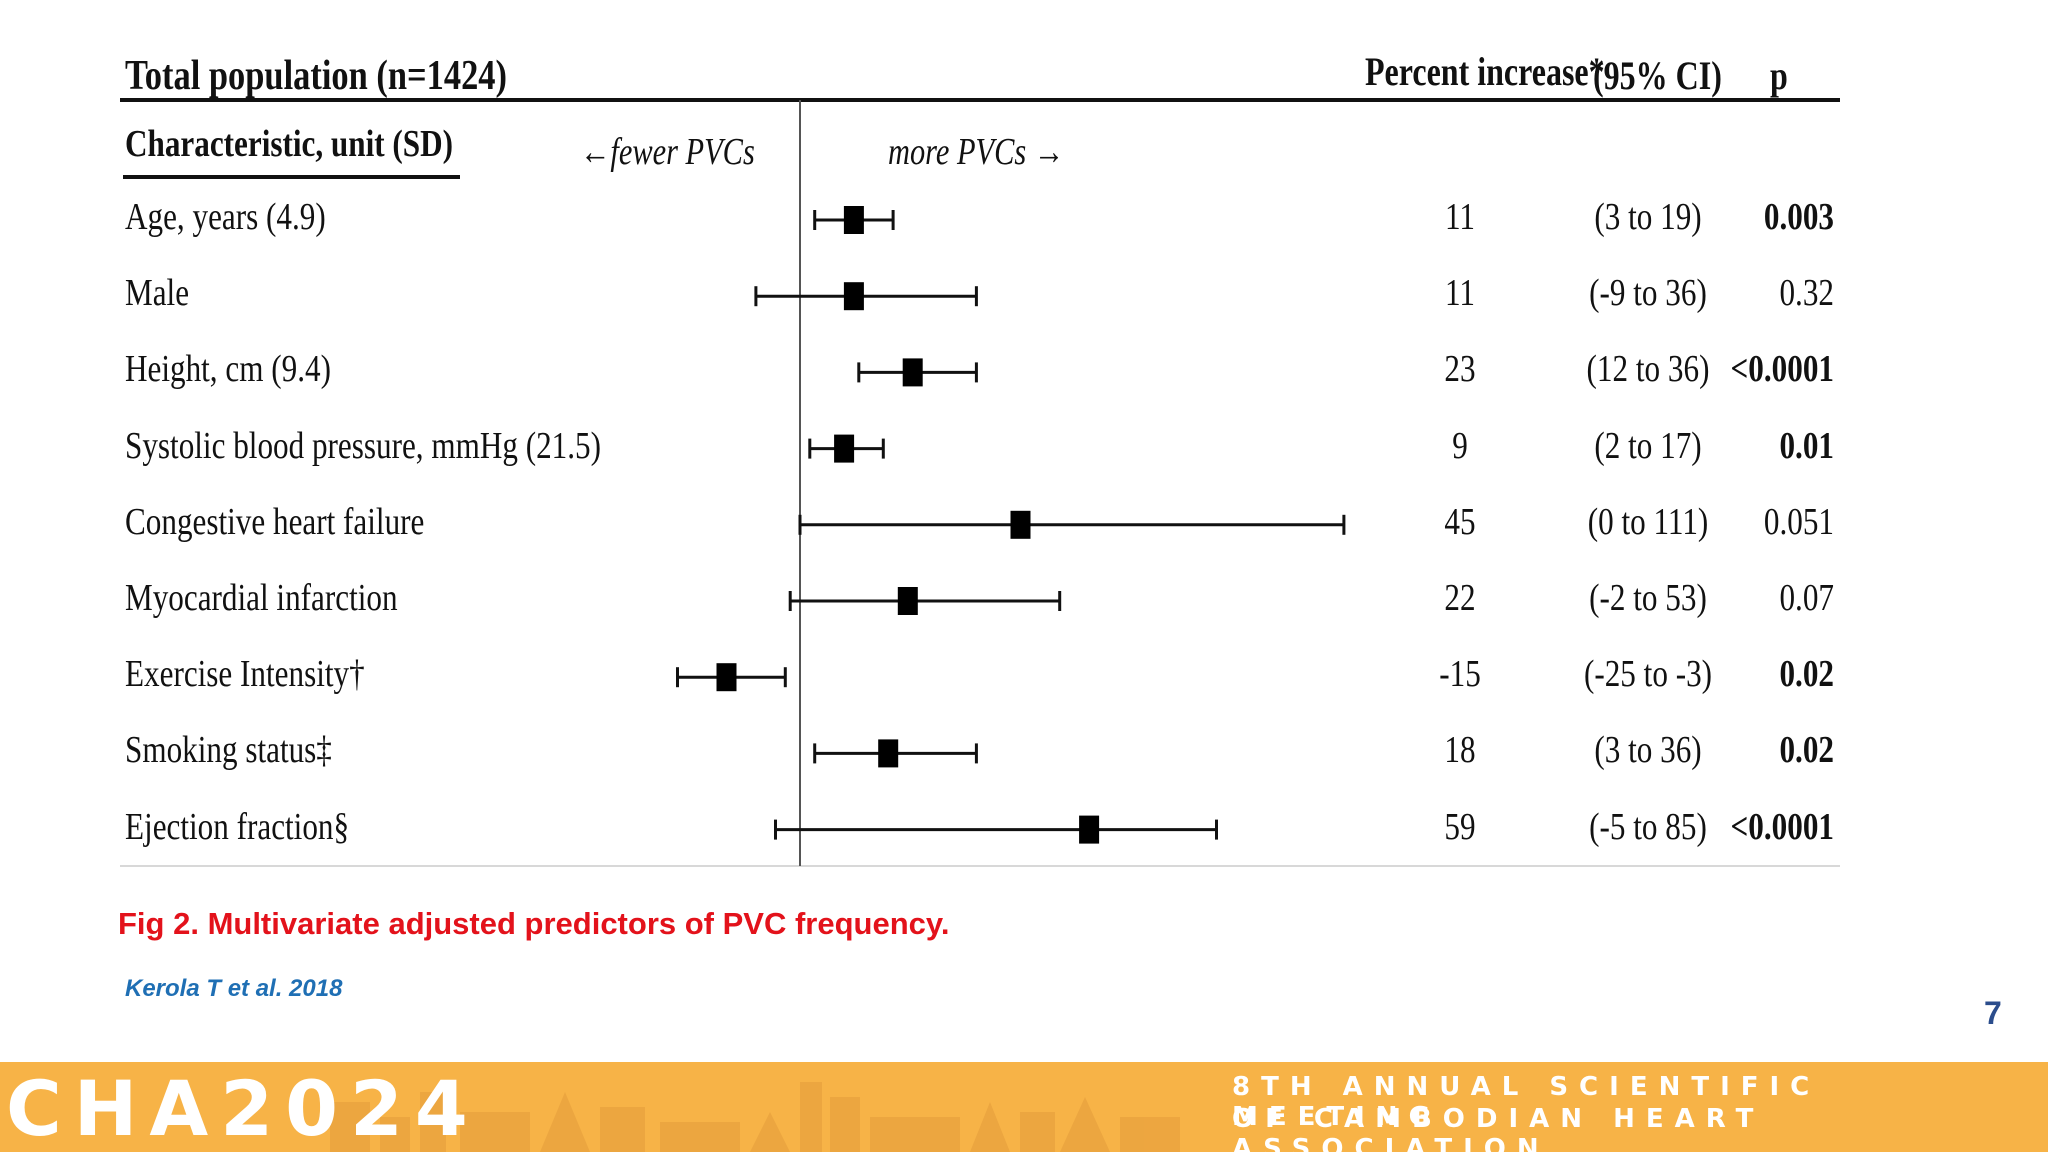 This screenshot has width=2048, height=1152. What do you see at coordinates (275, 521) in the screenshot?
I see `row-label: Congestive heart failure` at bounding box center [275, 521].